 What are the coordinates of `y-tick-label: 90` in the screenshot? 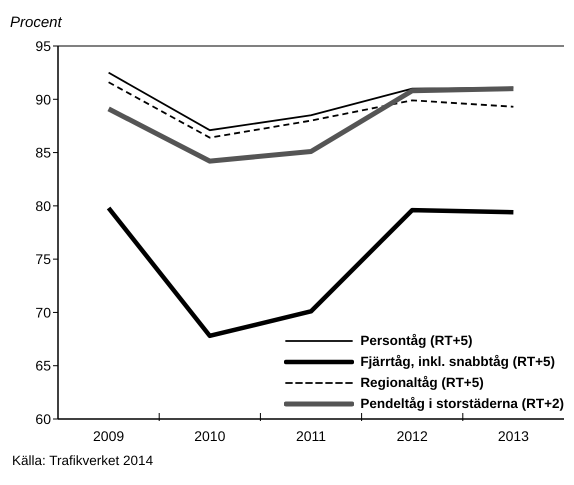 It's located at (43, 99).